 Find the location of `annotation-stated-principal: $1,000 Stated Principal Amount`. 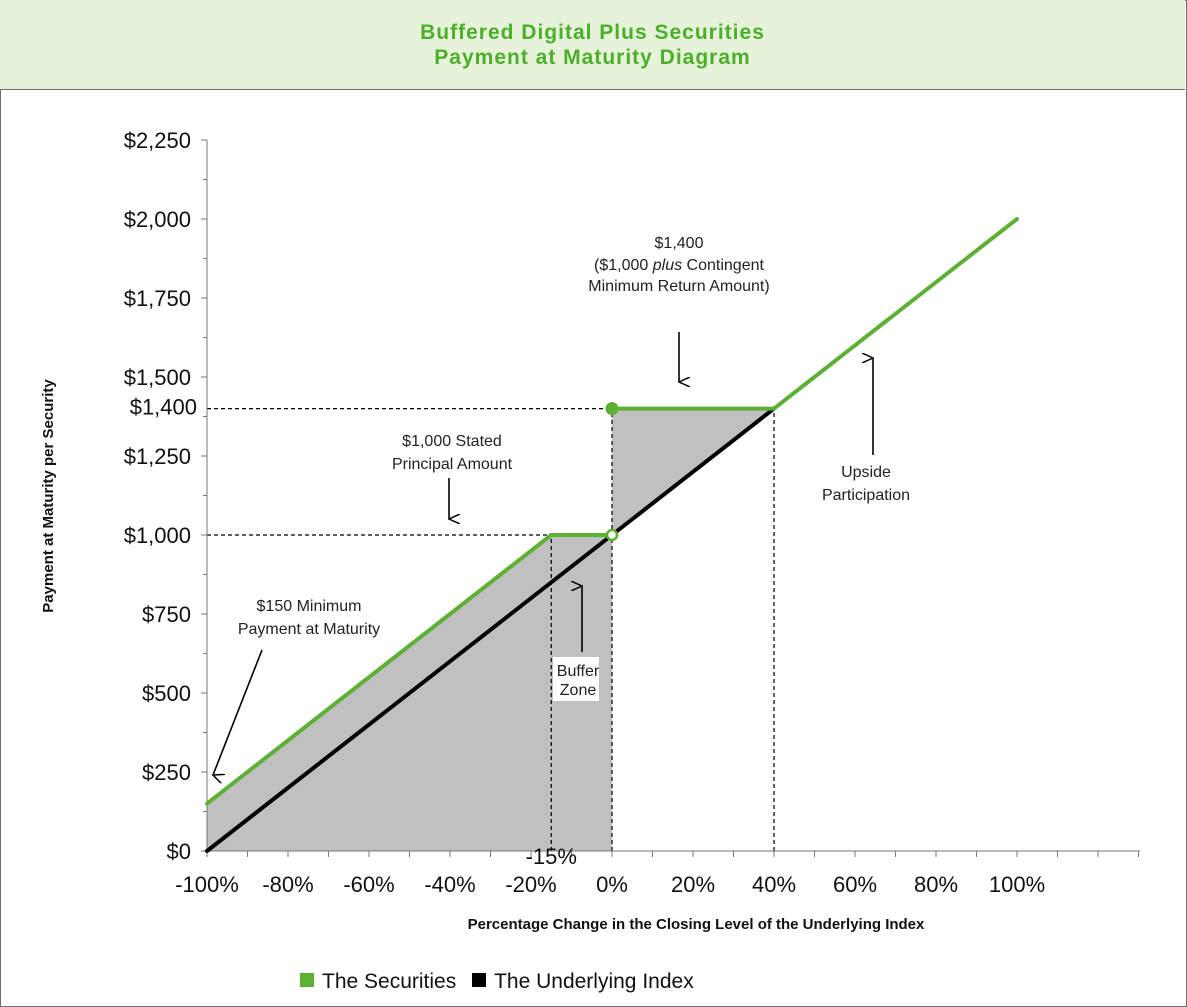

annotation-stated-principal: $1,000 Stated Principal Amount is located at coordinates (452, 476).